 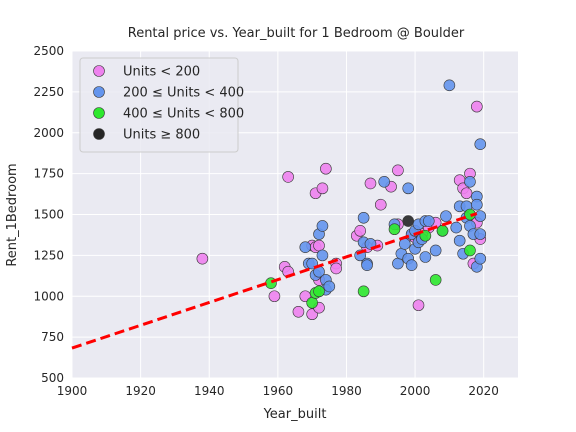 What do you see at coordinates (159, 105) in the screenshot?
I see `legend-box` at bounding box center [159, 105].